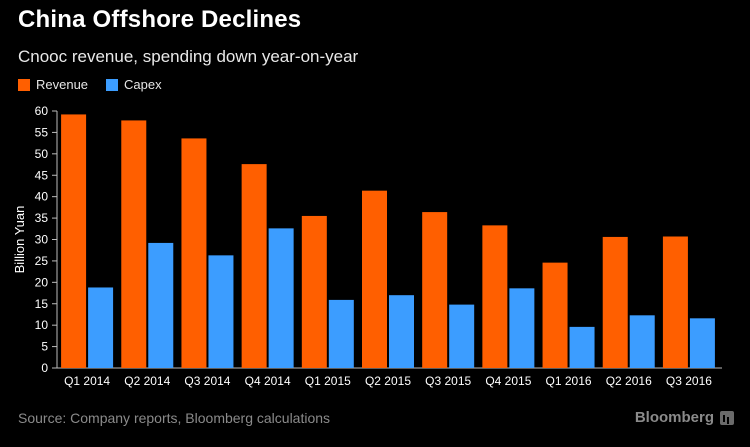  I want to click on x-tick-label: Q2 2016, so click(629, 381).